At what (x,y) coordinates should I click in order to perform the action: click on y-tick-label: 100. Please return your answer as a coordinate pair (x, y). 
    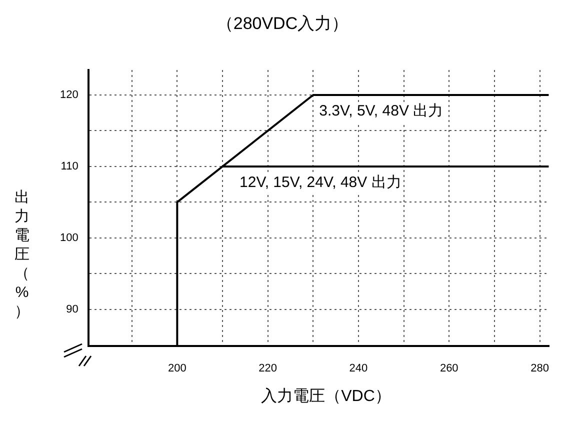
    Looking at the image, I should click on (69, 238).